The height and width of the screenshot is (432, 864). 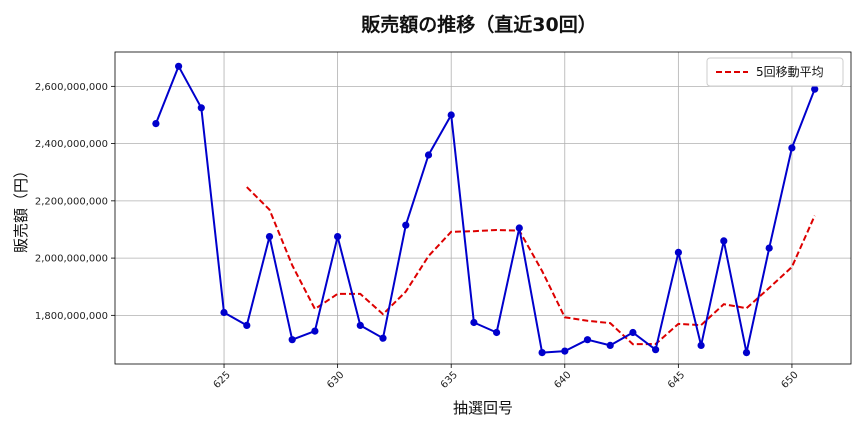 I want to click on y-tick-label: 2,600,000,000, so click(x=71, y=87).